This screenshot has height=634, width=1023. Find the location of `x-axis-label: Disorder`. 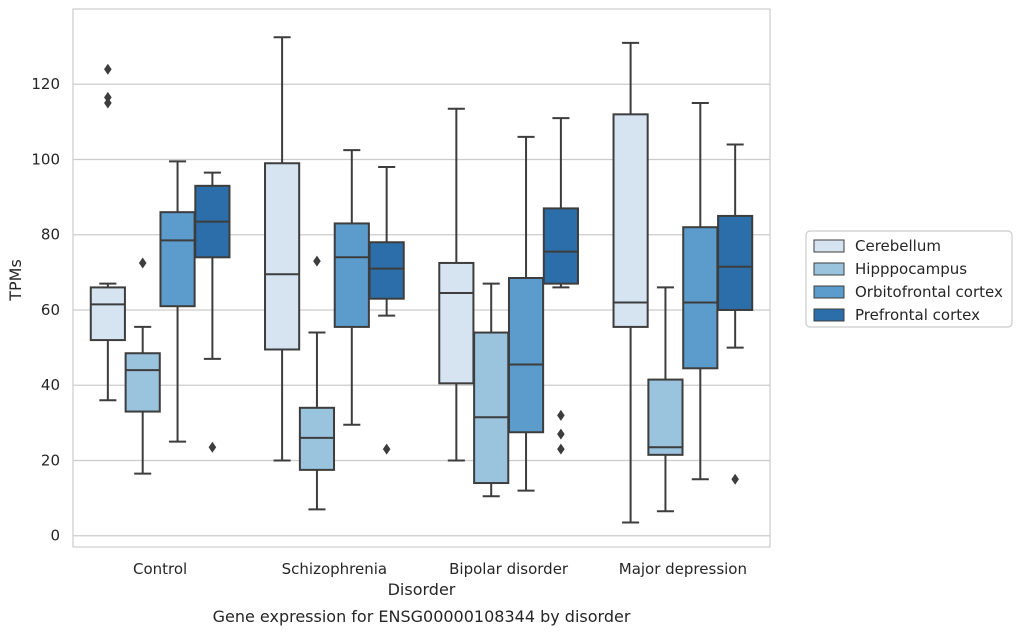

x-axis-label: Disorder is located at coordinates (422, 589).